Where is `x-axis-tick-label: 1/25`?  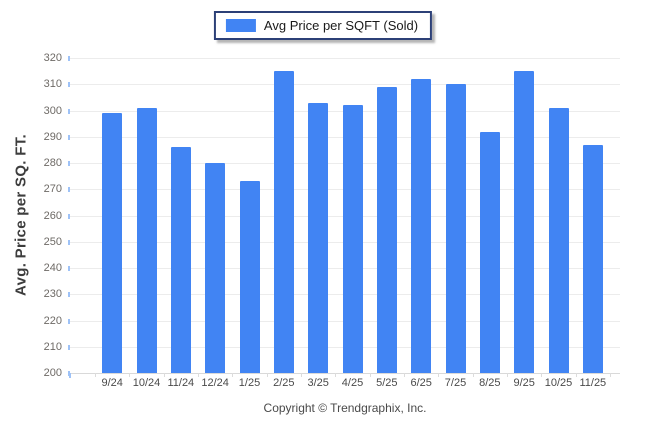
x-axis-tick-label: 1/25 is located at coordinates (249, 383).